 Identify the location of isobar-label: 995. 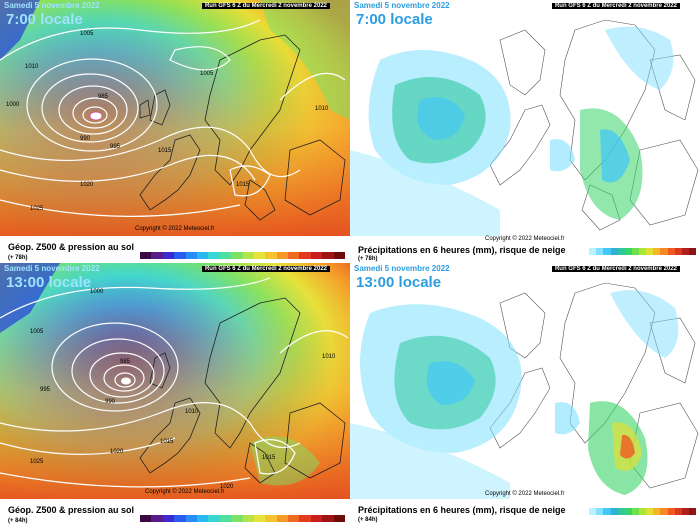
(45, 390).